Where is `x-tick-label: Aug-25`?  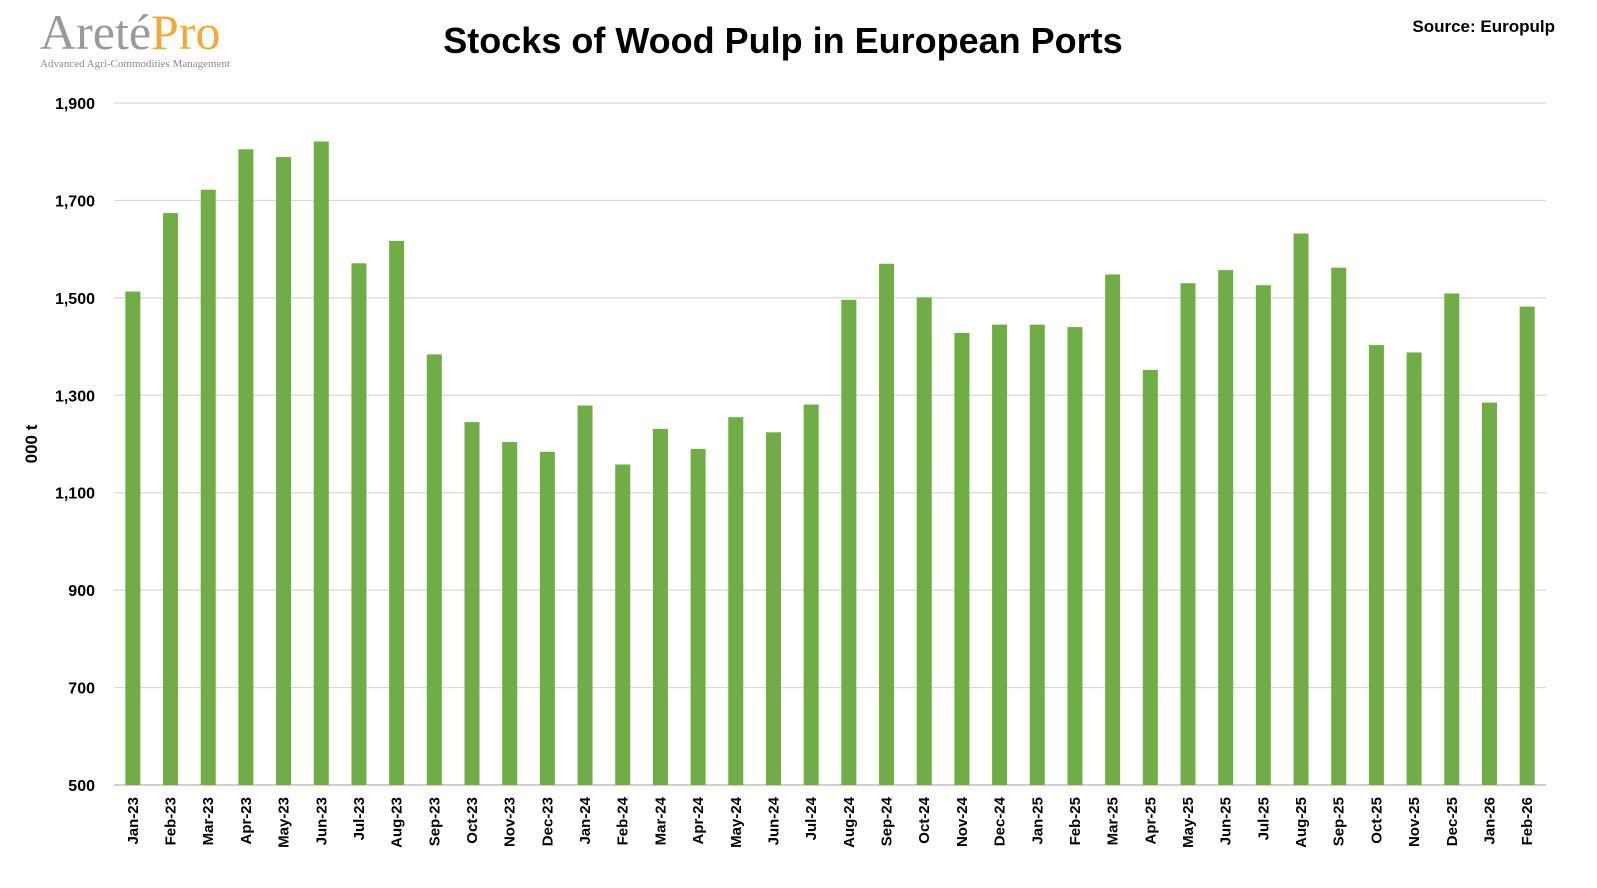 x-tick-label: Aug-25 is located at coordinates (1301, 822).